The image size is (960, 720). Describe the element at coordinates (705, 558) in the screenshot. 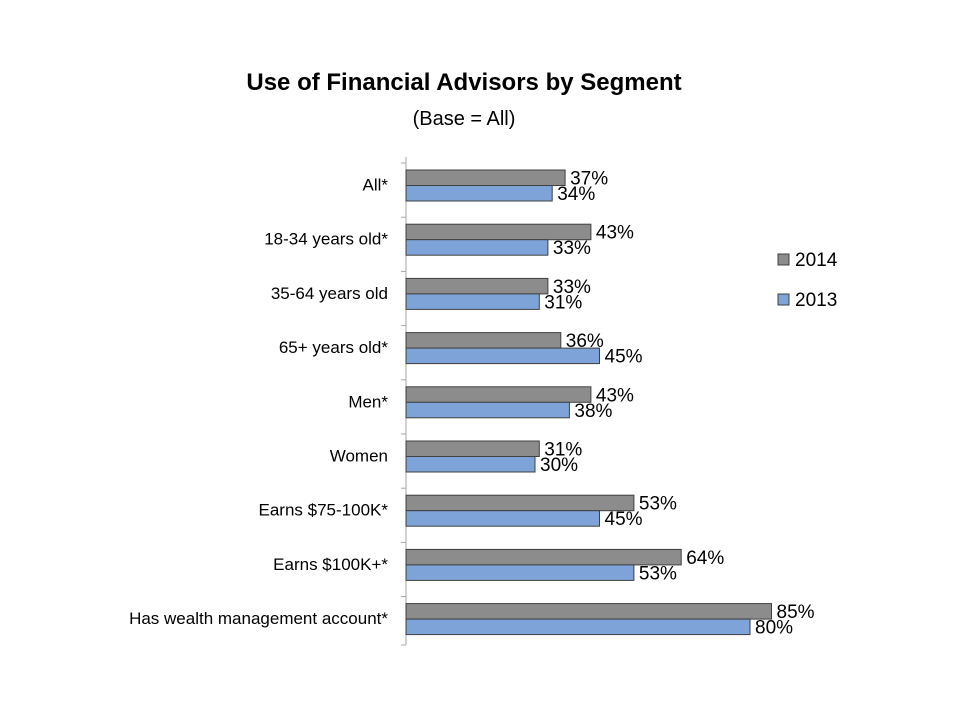

I see `data-label: 64%` at that location.